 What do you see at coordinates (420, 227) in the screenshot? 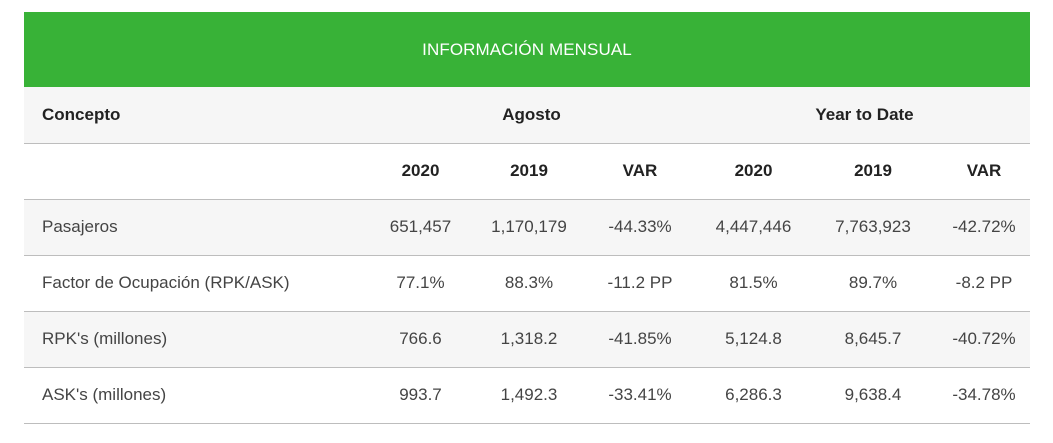
I see `cell-value: 651,457` at bounding box center [420, 227].